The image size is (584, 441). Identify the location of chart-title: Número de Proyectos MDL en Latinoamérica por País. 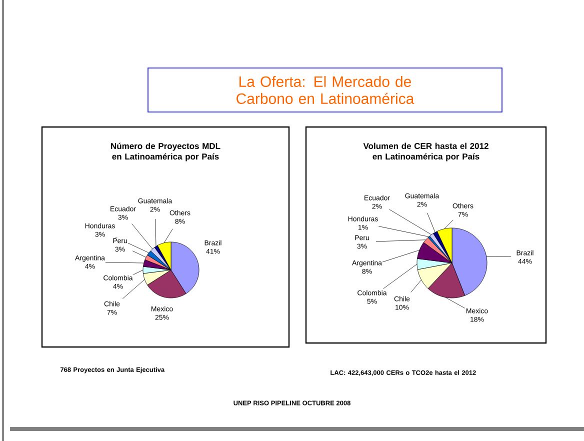
(165, 152).